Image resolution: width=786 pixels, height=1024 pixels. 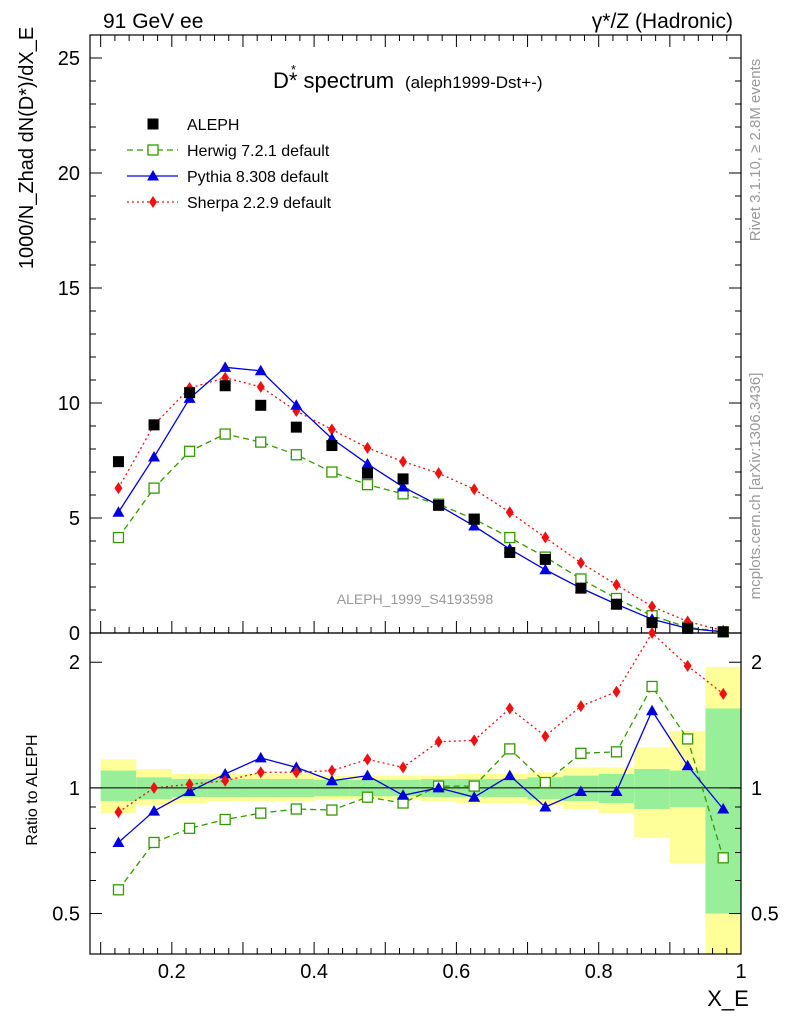 What do you see at coordinates (69, 289) in the screenshot?
I see `y-tick-label: 15` at bounding box center [69, 289].